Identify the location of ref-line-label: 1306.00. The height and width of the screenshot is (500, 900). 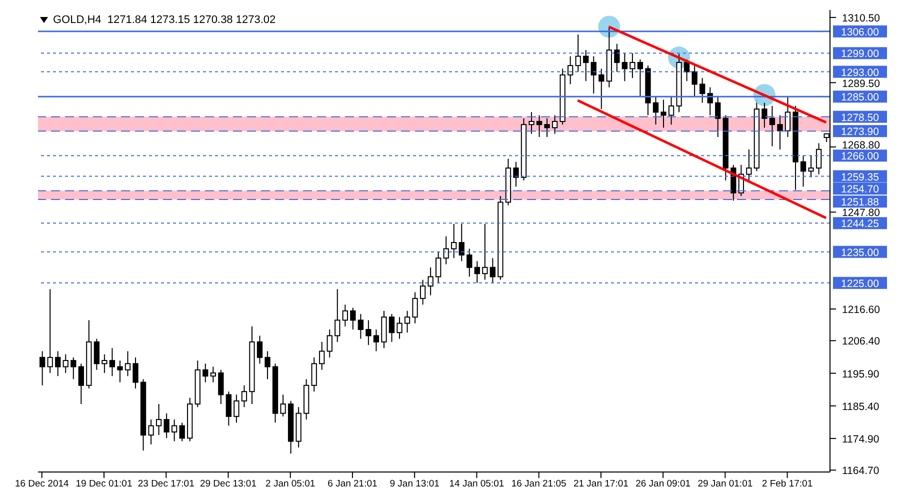
(860, 32).